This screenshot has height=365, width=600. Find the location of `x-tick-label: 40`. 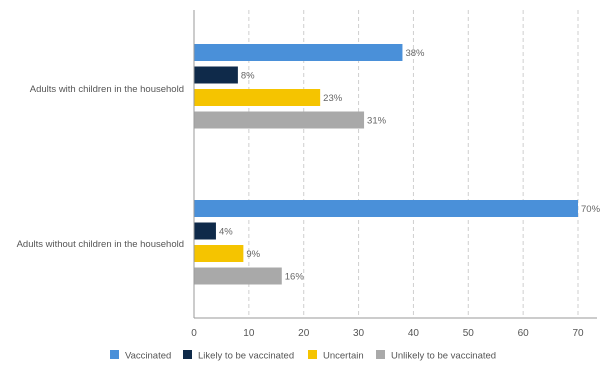

x-tick-label: 40 is located at coordinates (414, 333).